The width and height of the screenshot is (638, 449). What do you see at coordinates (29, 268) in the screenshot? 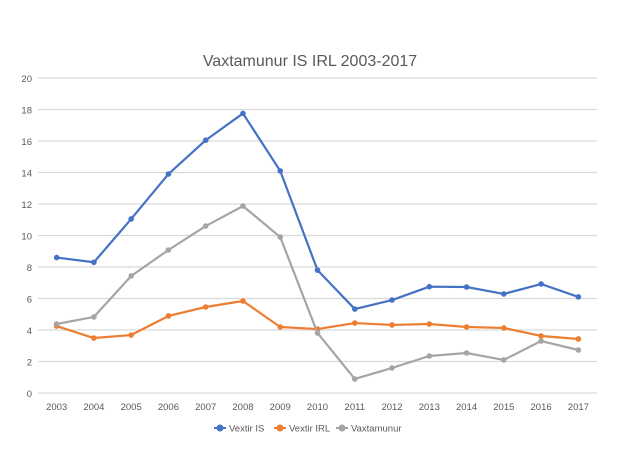
I see `y-tick-label: 8` at bounding box center [29, 268].